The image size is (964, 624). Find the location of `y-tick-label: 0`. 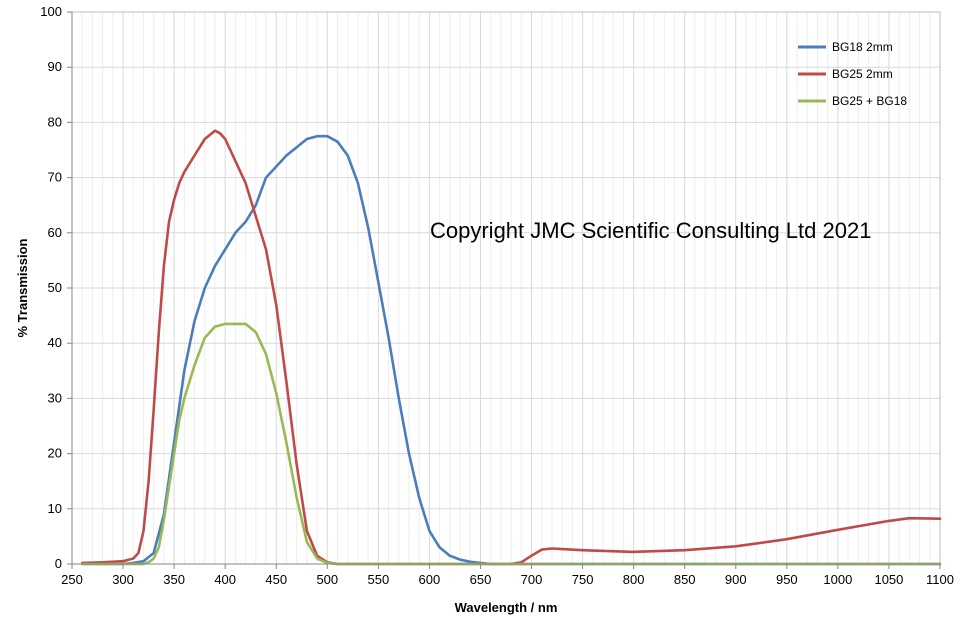

y-tick-label: 0 is located at coordinates (58, 563).